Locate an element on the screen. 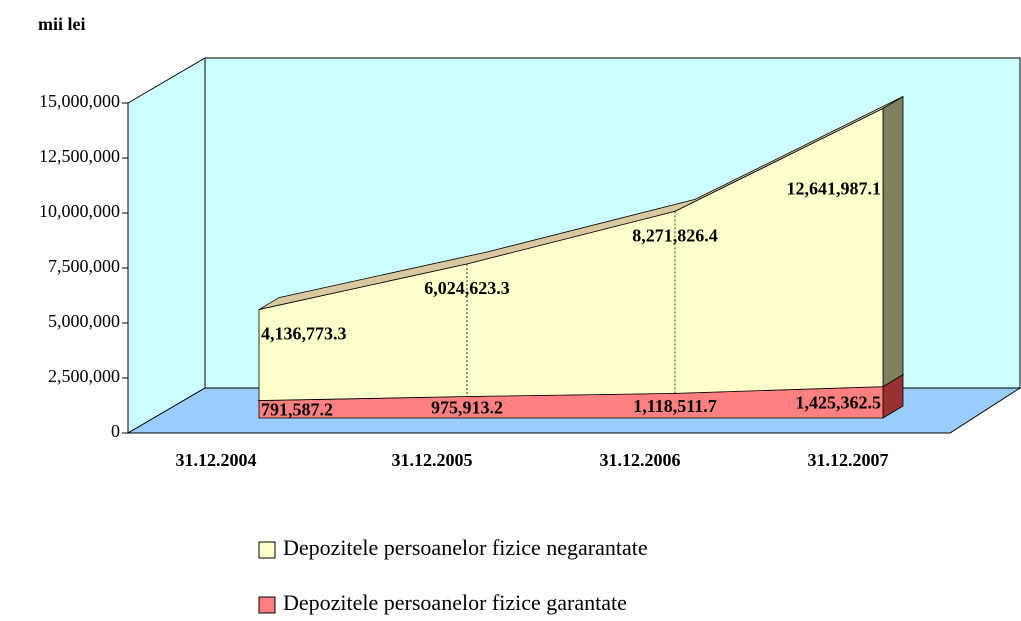  area-side is located at coordinates (893, 241).